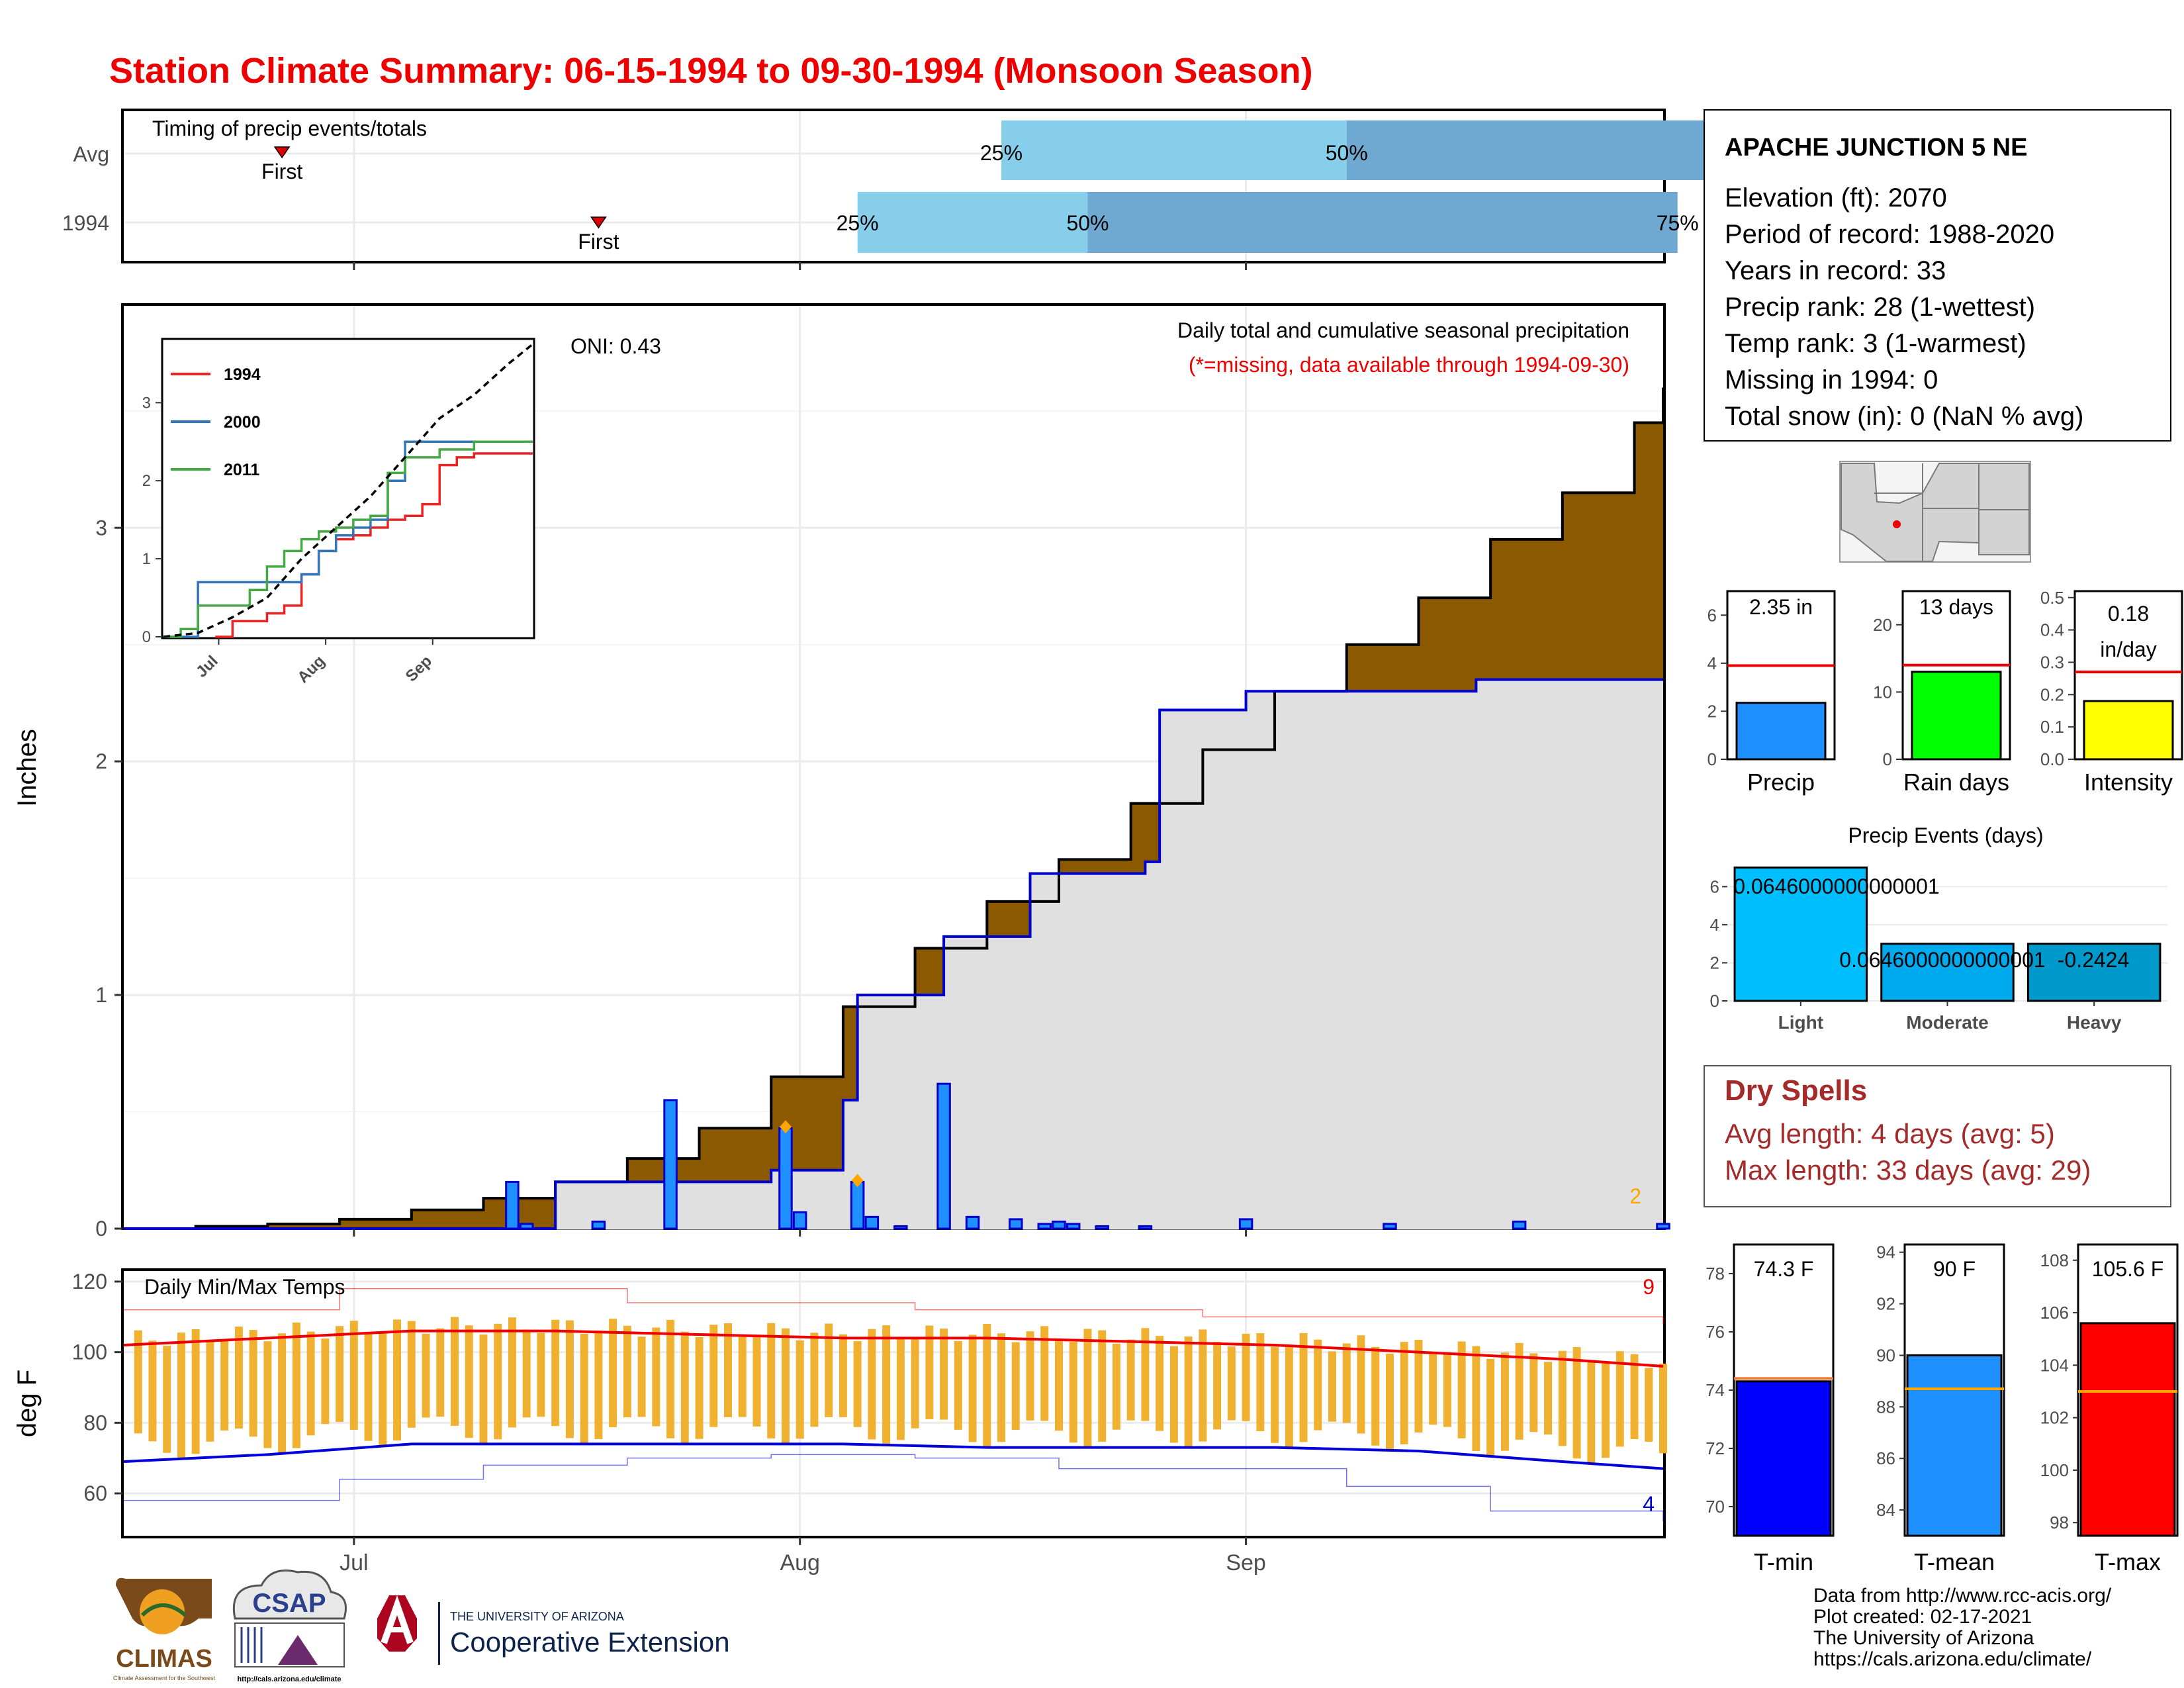  Describe the element at coordinates (2052, 630) in the screenshot. I see `summary-y-label: 0.4` at that location.